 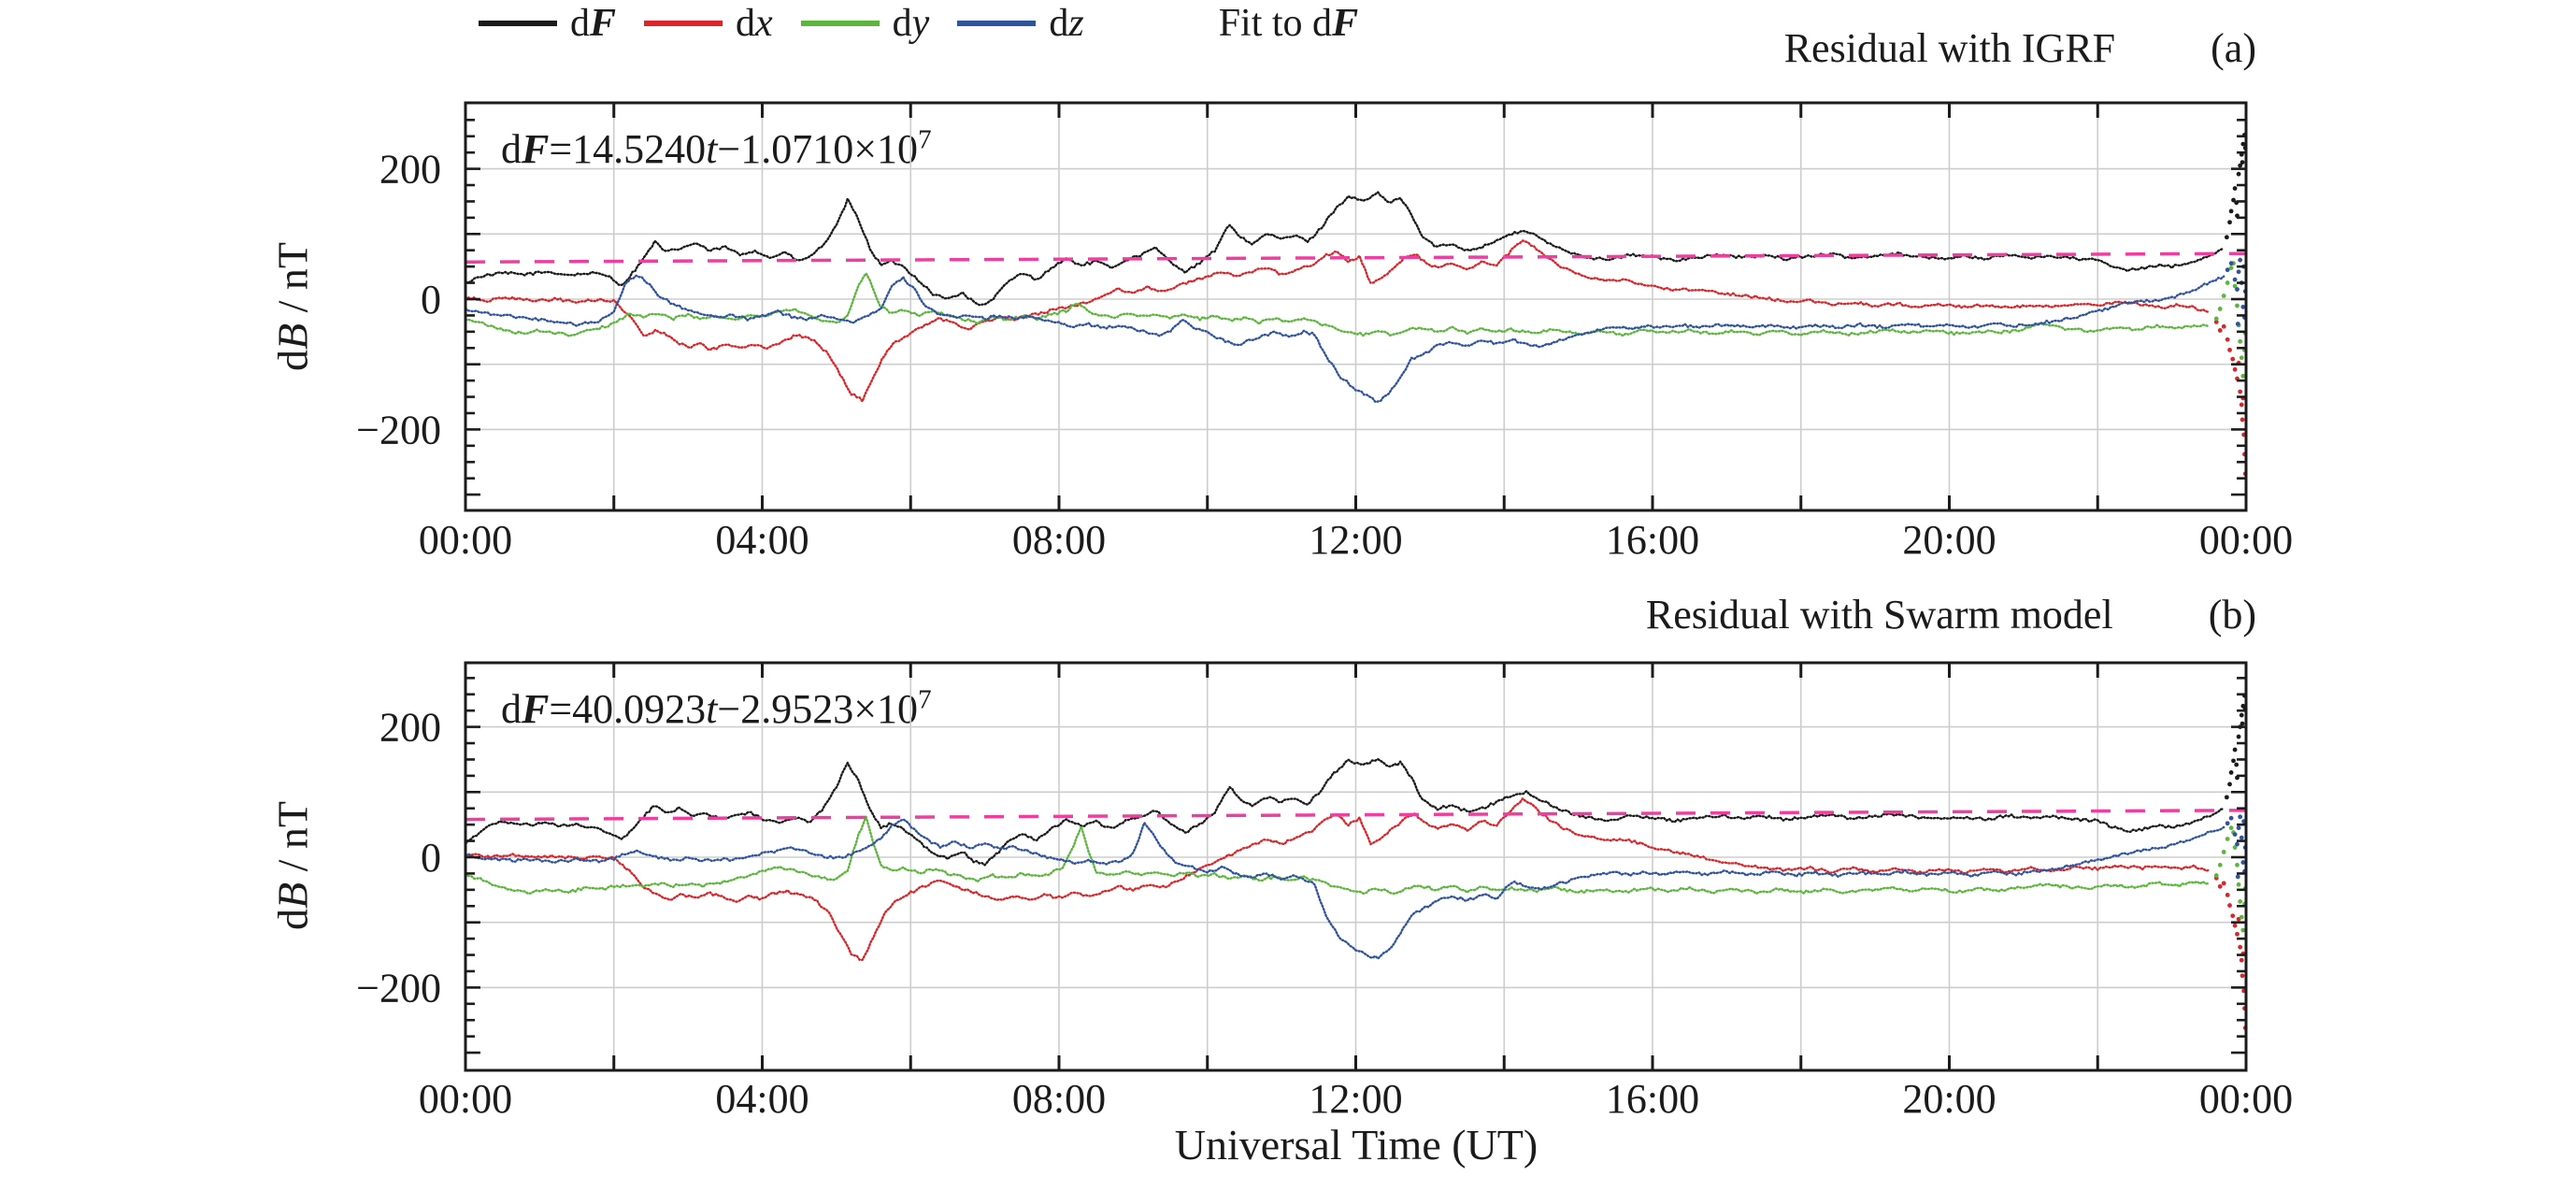 I want to click on dy-line-swatch, so click(x=840, y=23).